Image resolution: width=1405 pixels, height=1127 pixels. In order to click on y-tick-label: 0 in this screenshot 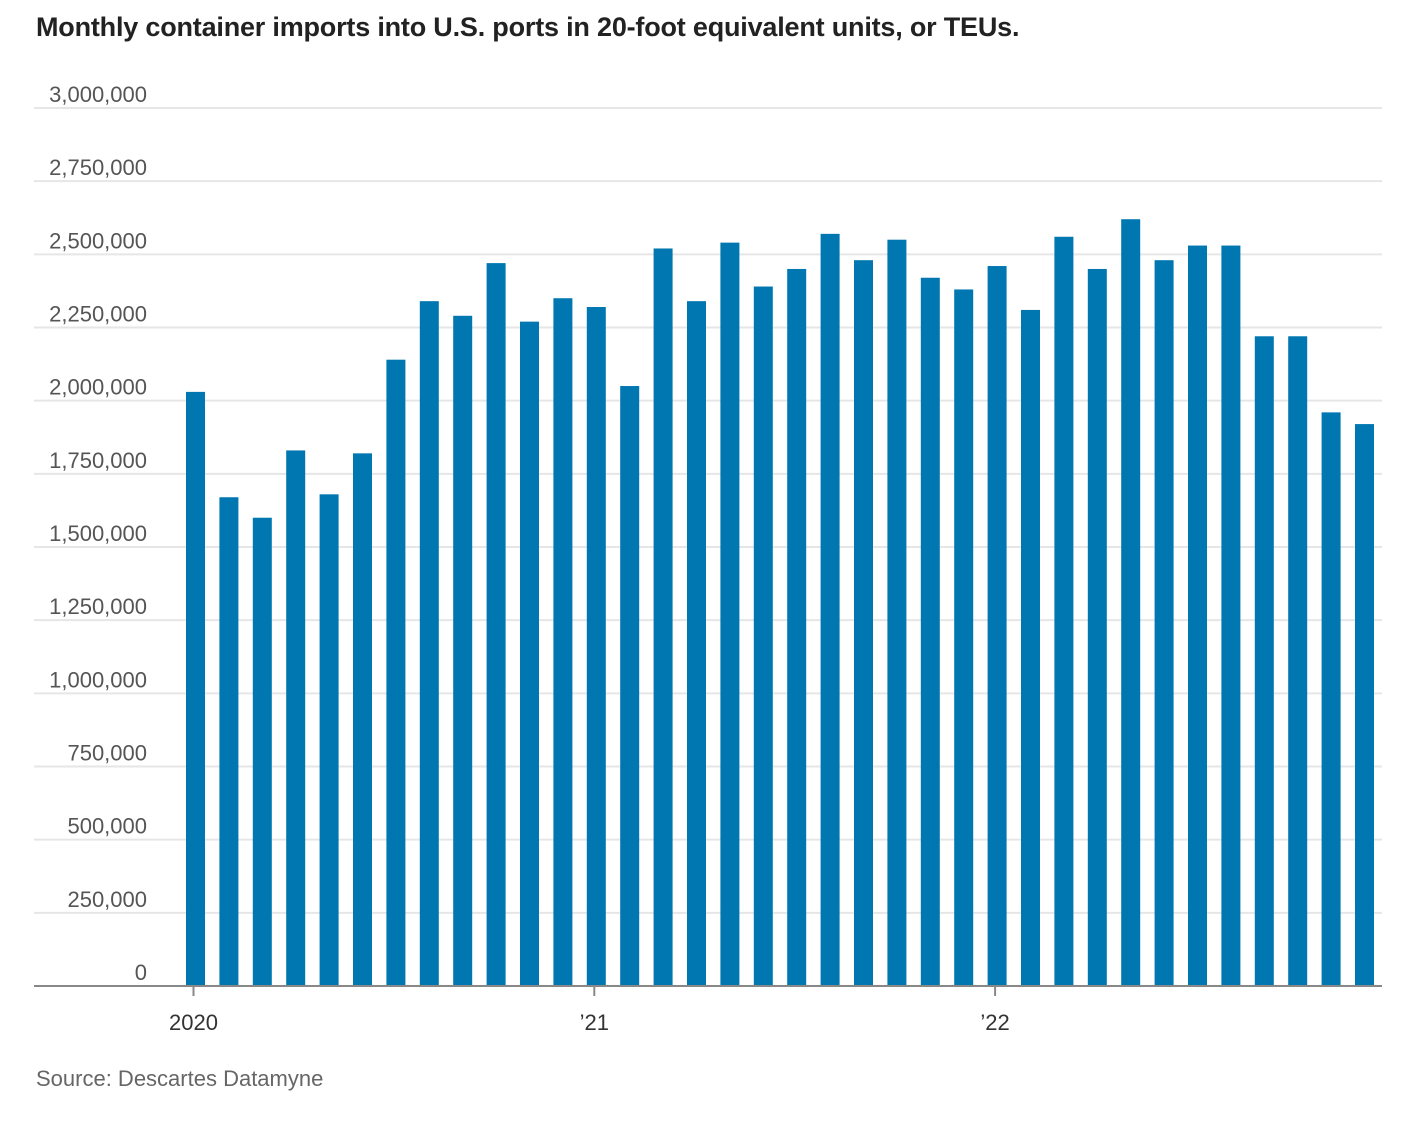, I will do `click(141, 972)`.